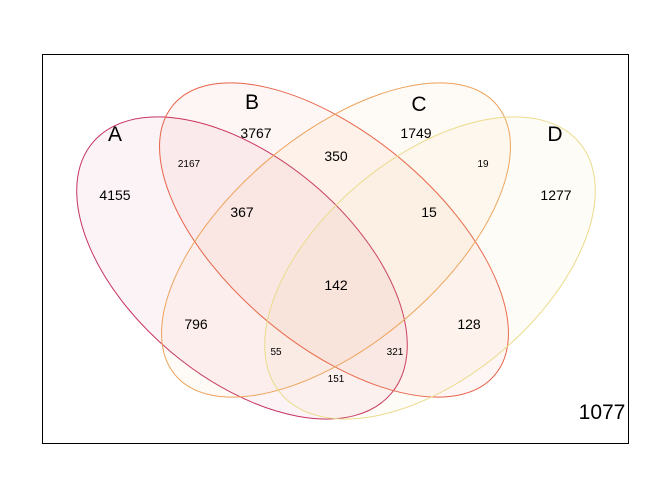  Describe the element at coordinates (189, 164) in the screenshot. I see `region-count-ab: 2167` at that location.